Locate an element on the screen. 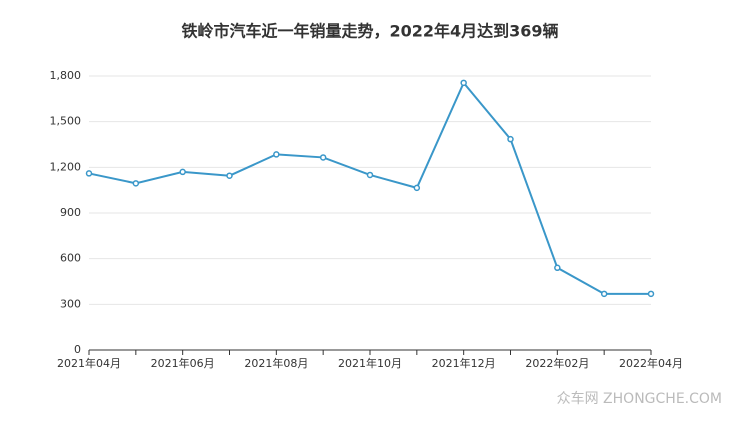 Image resolution: width=740 pixels, height=421 pixels. watermark: 众车网 ZHONGCHE.COM is located at coordinates (639, 398).